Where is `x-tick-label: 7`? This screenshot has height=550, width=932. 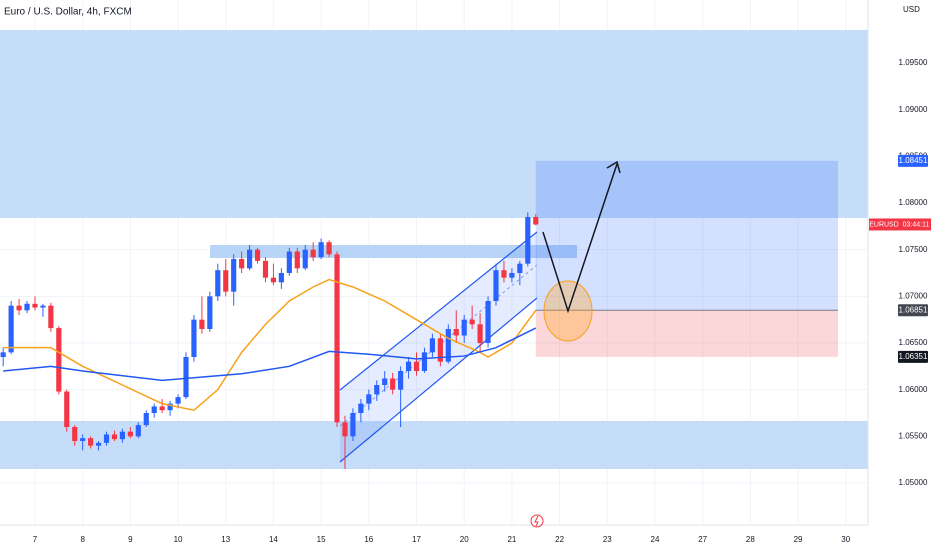 x-tick-label: 7 is located at coordinates (35, 539).